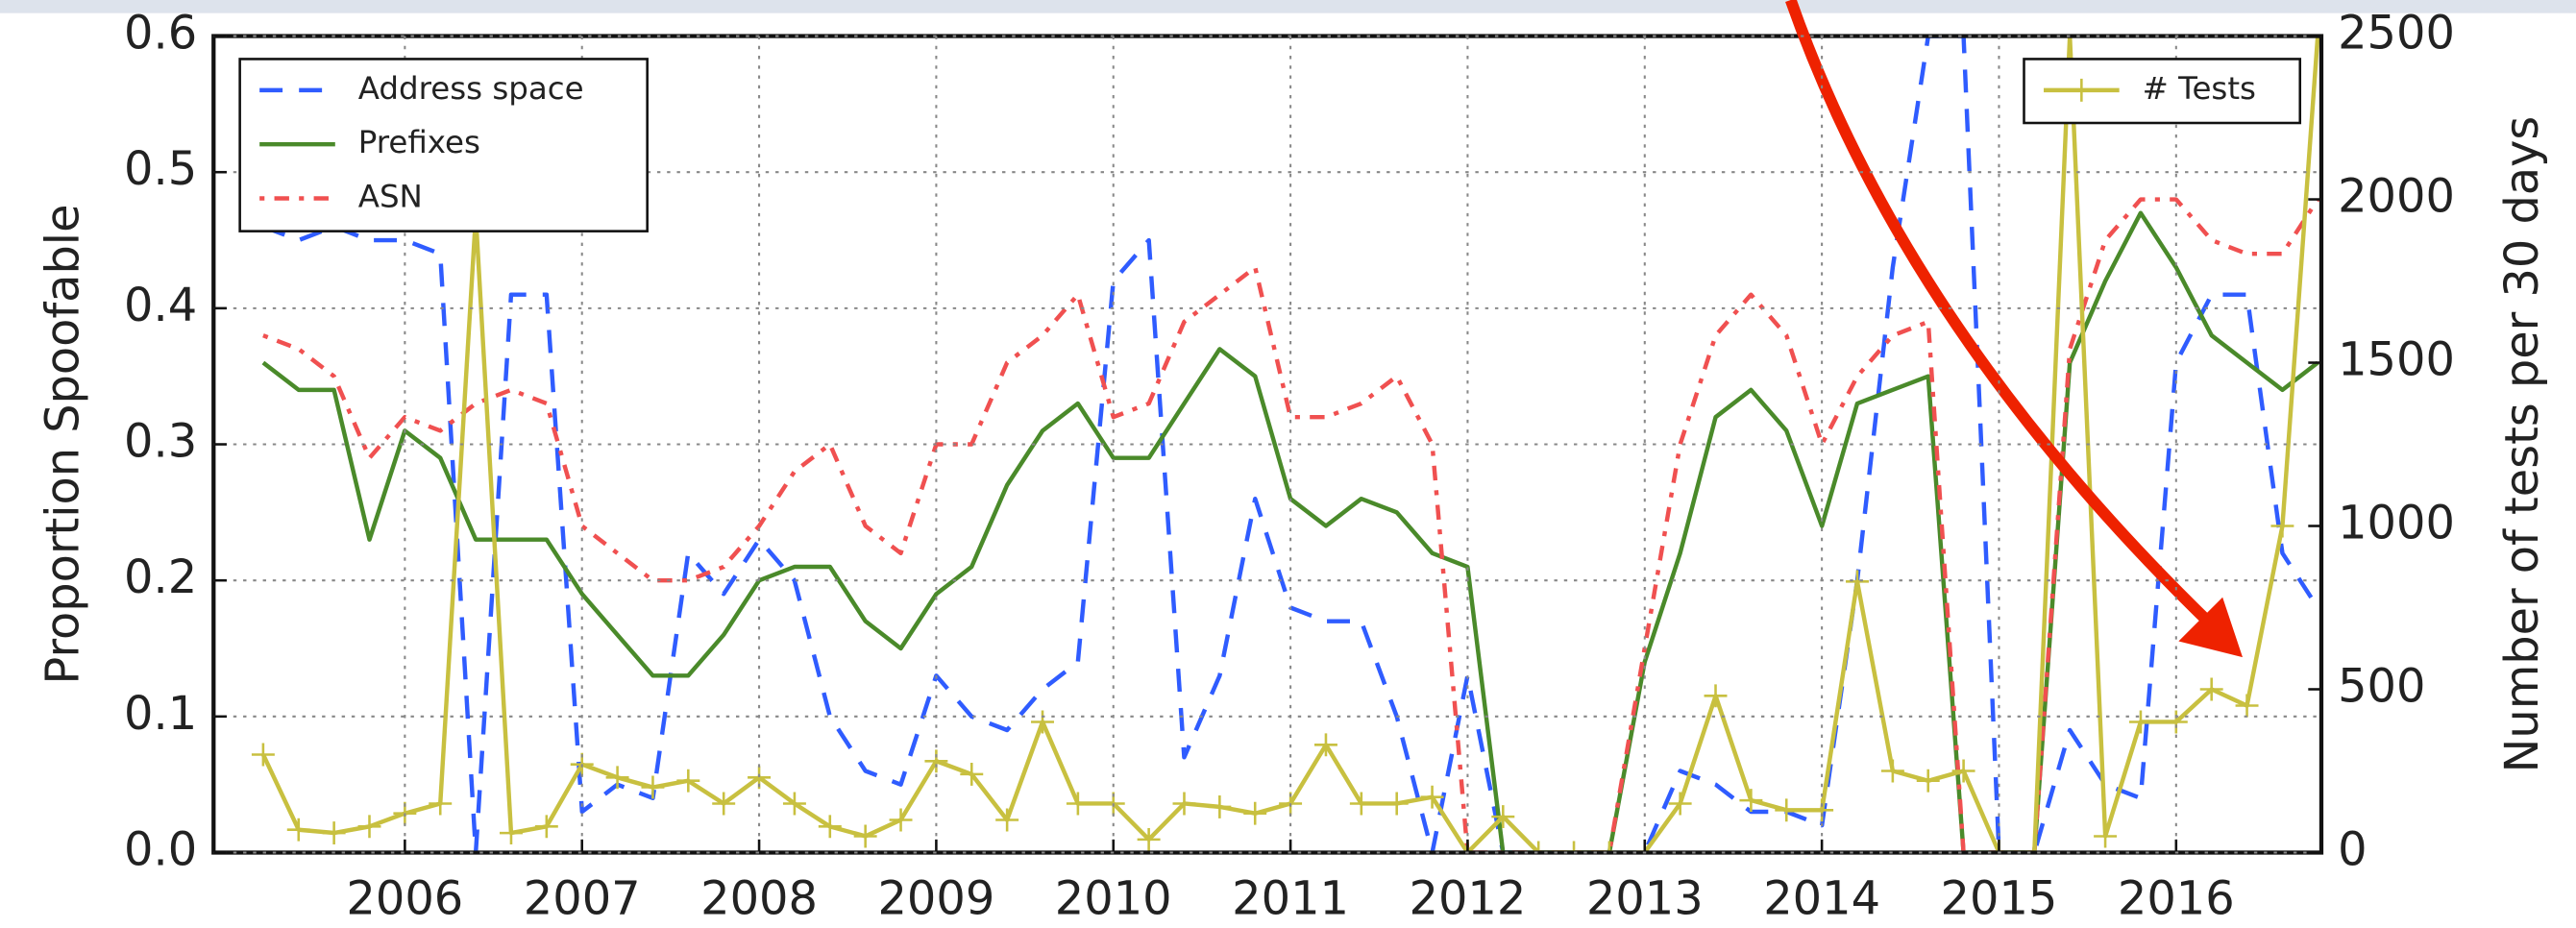 This screenshot has width=2576, height=928. What do you see at coordinates (2176, 899) in the screenshot?
I see `x-tick-label: 2016` at bounding box center [2176, 899].